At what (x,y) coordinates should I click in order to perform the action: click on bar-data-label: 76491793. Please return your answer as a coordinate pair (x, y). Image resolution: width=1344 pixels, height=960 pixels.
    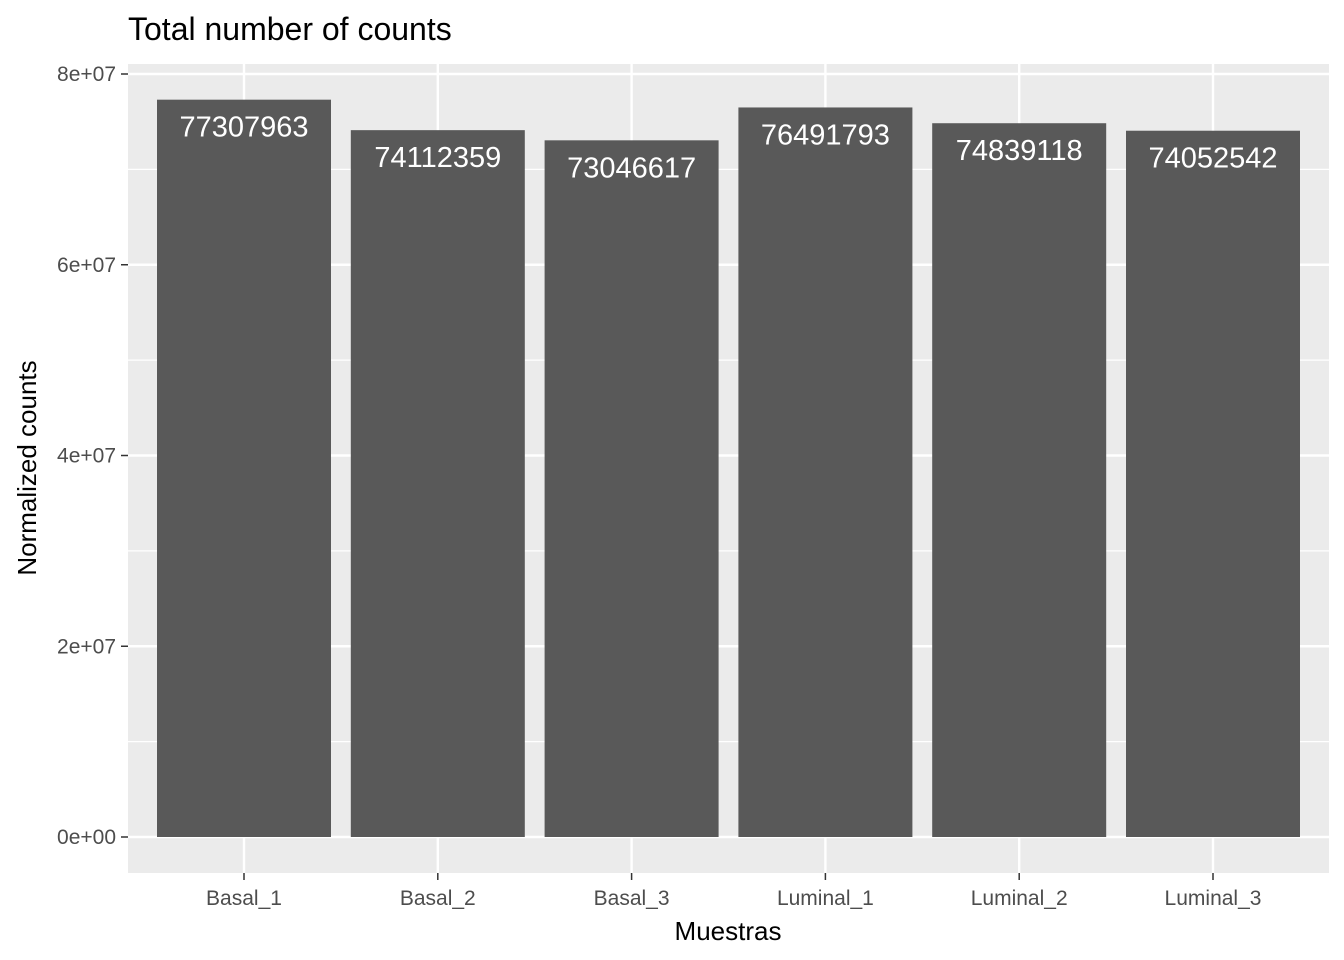
    Looking at the image, I should click on (825, 135).